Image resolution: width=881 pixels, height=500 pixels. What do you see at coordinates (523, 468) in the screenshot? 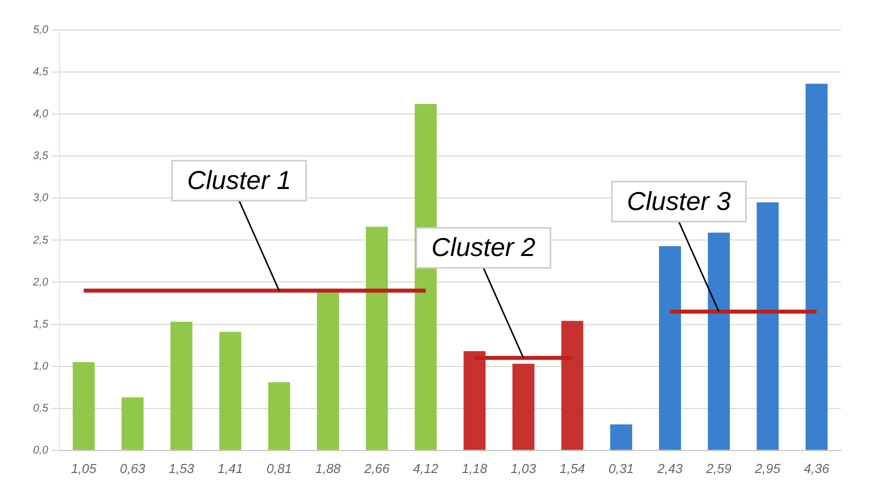
I see `x-tick-label: 1,03` at bounding box center [523, 468].